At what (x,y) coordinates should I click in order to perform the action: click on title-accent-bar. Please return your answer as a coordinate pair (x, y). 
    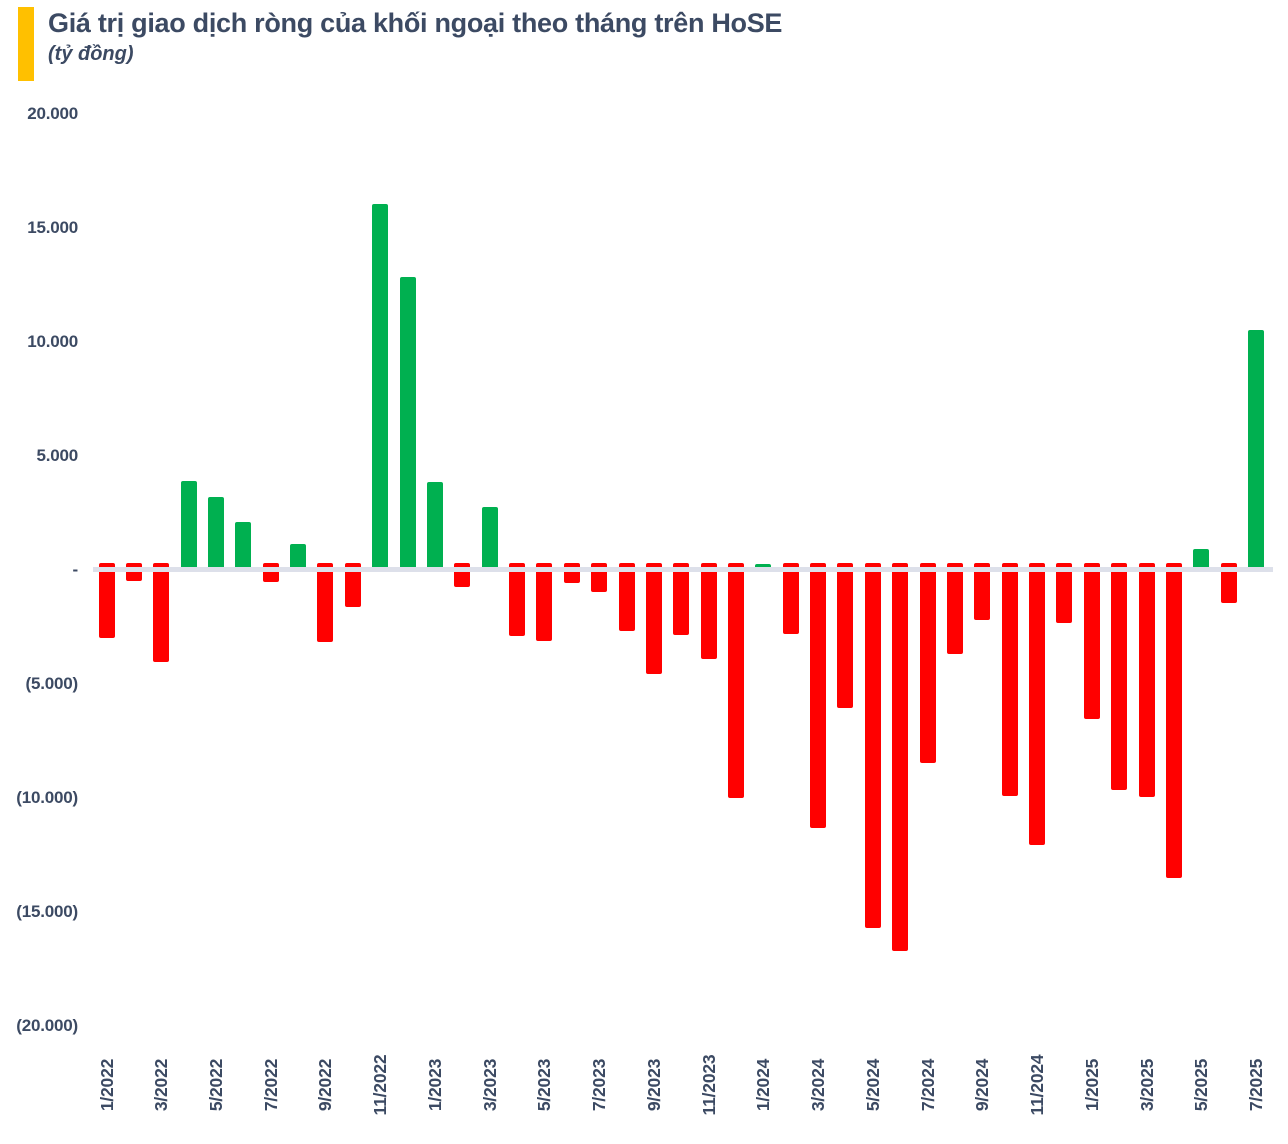
    Looking at the image, I should click on (26, 44).